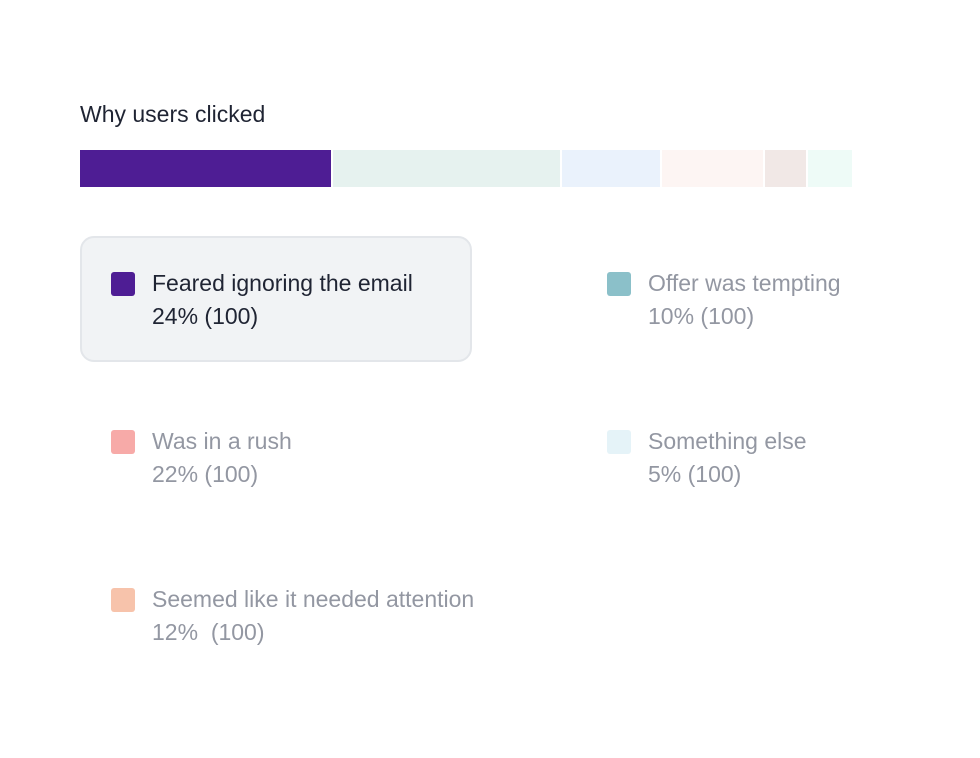 The image size is (980, 758). I want to click on legend-value: 24% (100), so click(205, 316).